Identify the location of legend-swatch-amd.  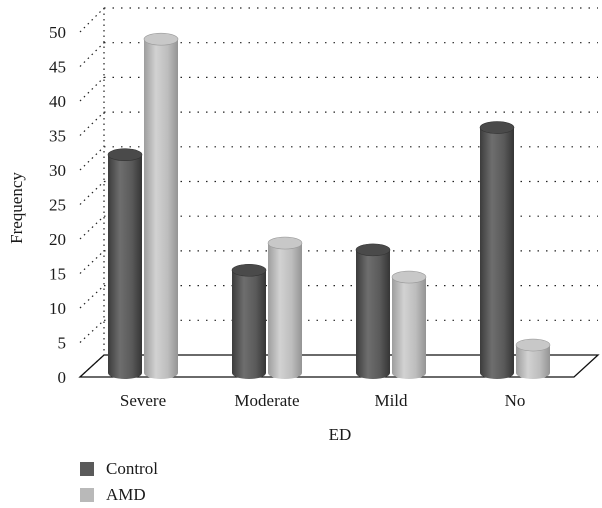
(87, 495).